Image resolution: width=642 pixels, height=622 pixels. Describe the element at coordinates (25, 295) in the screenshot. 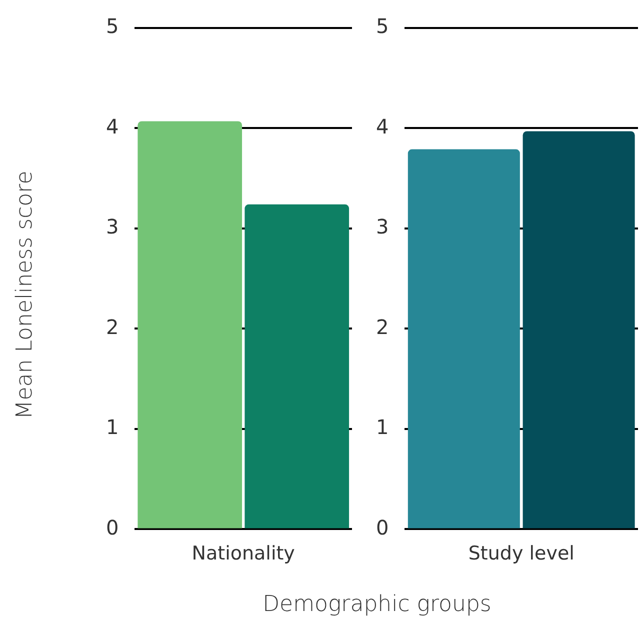

I see `y-axis-title: Mean Loneliness score` at that location.